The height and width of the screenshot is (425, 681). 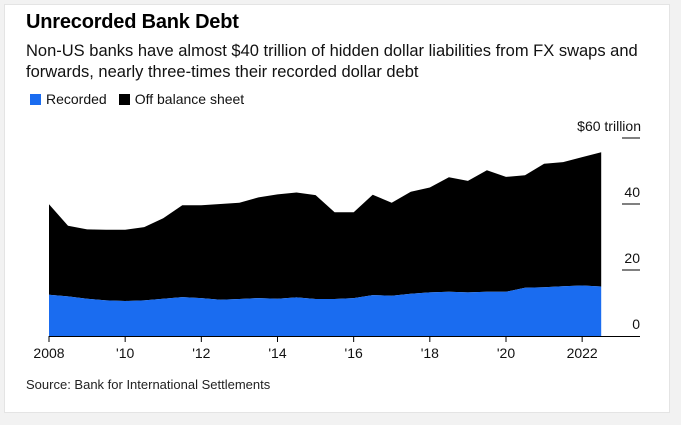 What do you see at coordinates (325, 310) in the screenshot?
I see `area-recorded` at bounding box center [325, 310].